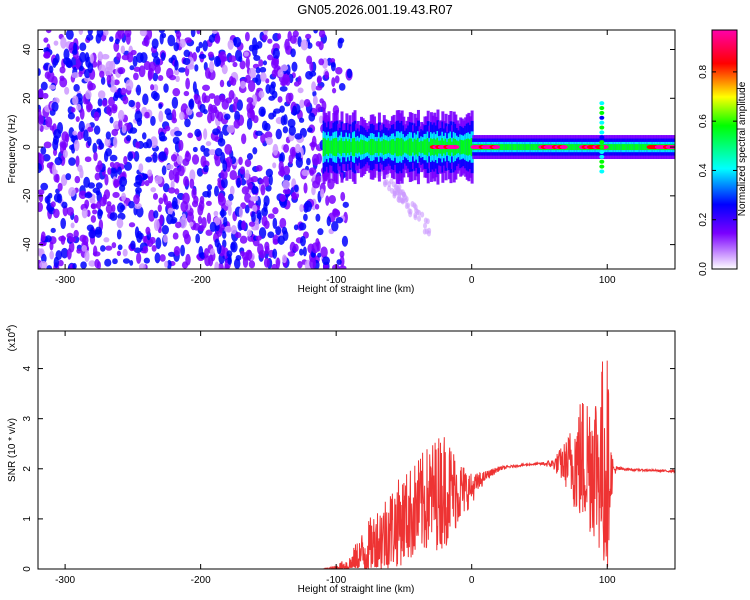 This screenshot has width=750, height=600. Describe the element at coordinates (201, 580) in the screenshot. I see `snr-x-tick-label: -200` at that location.